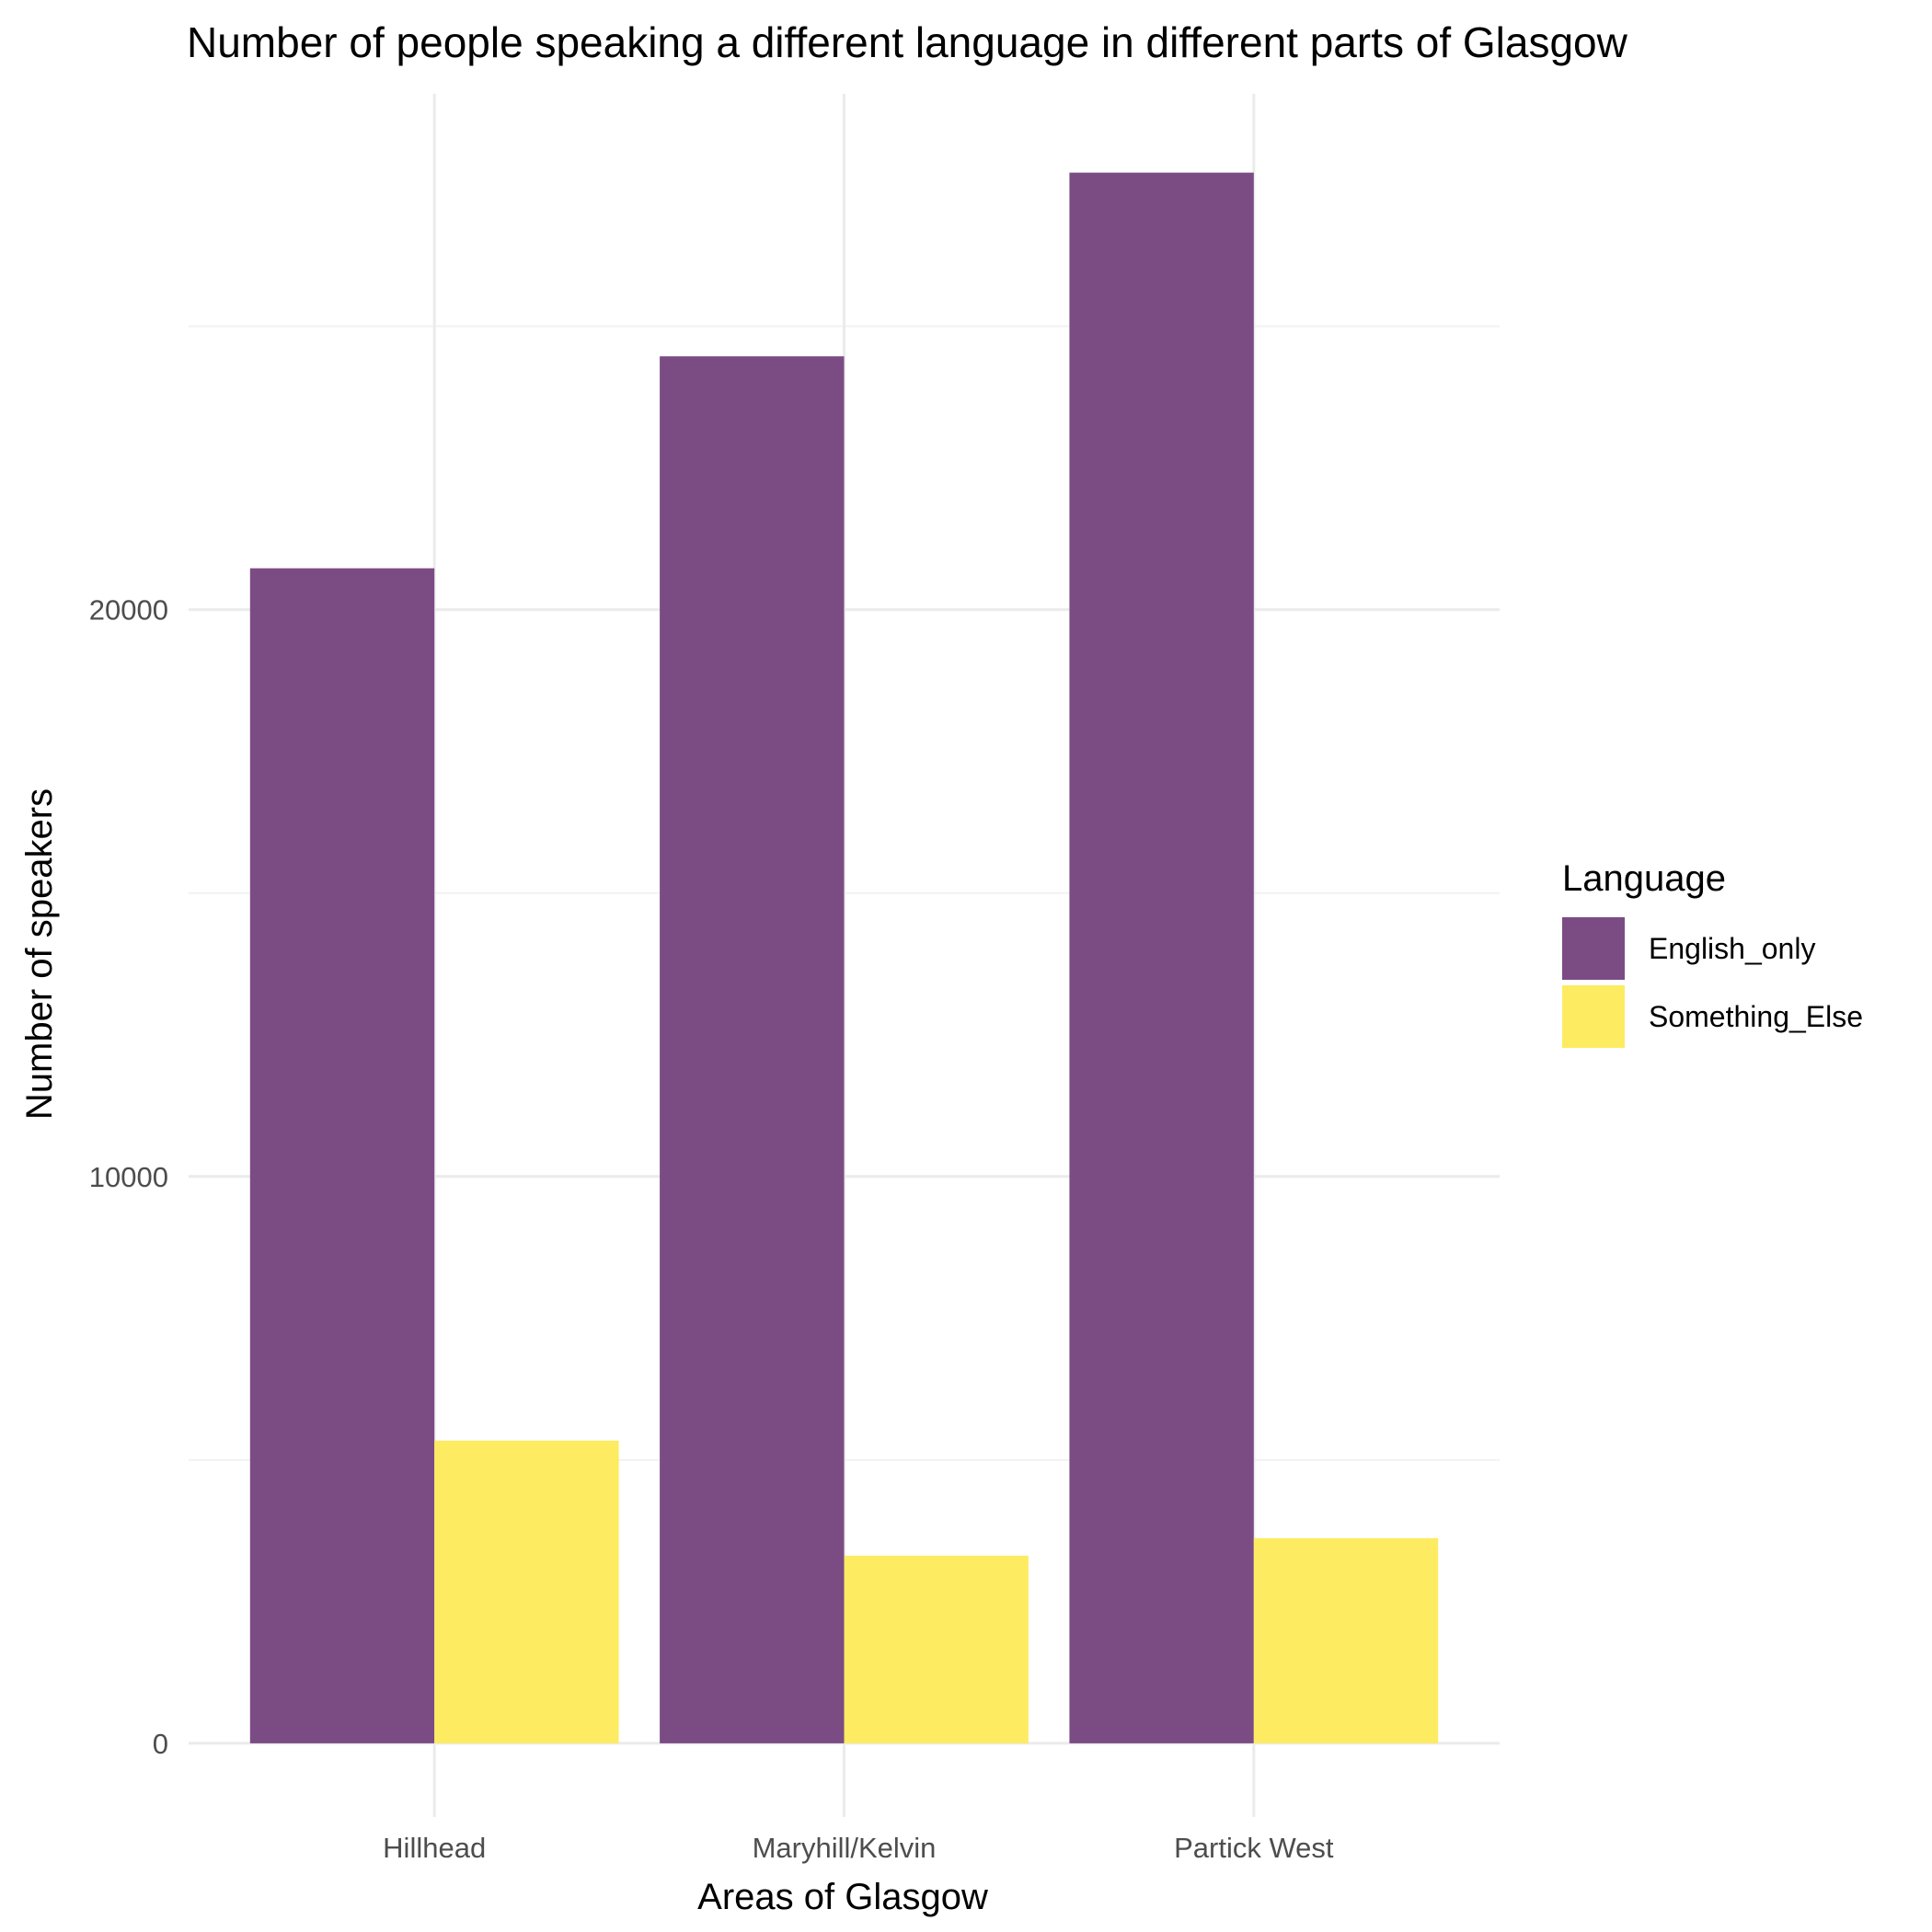  What do you see at coordinates (526, 1591) in the screenshot?
I see `bar-something-else-hillhead` at bounding box center [526, 1591].